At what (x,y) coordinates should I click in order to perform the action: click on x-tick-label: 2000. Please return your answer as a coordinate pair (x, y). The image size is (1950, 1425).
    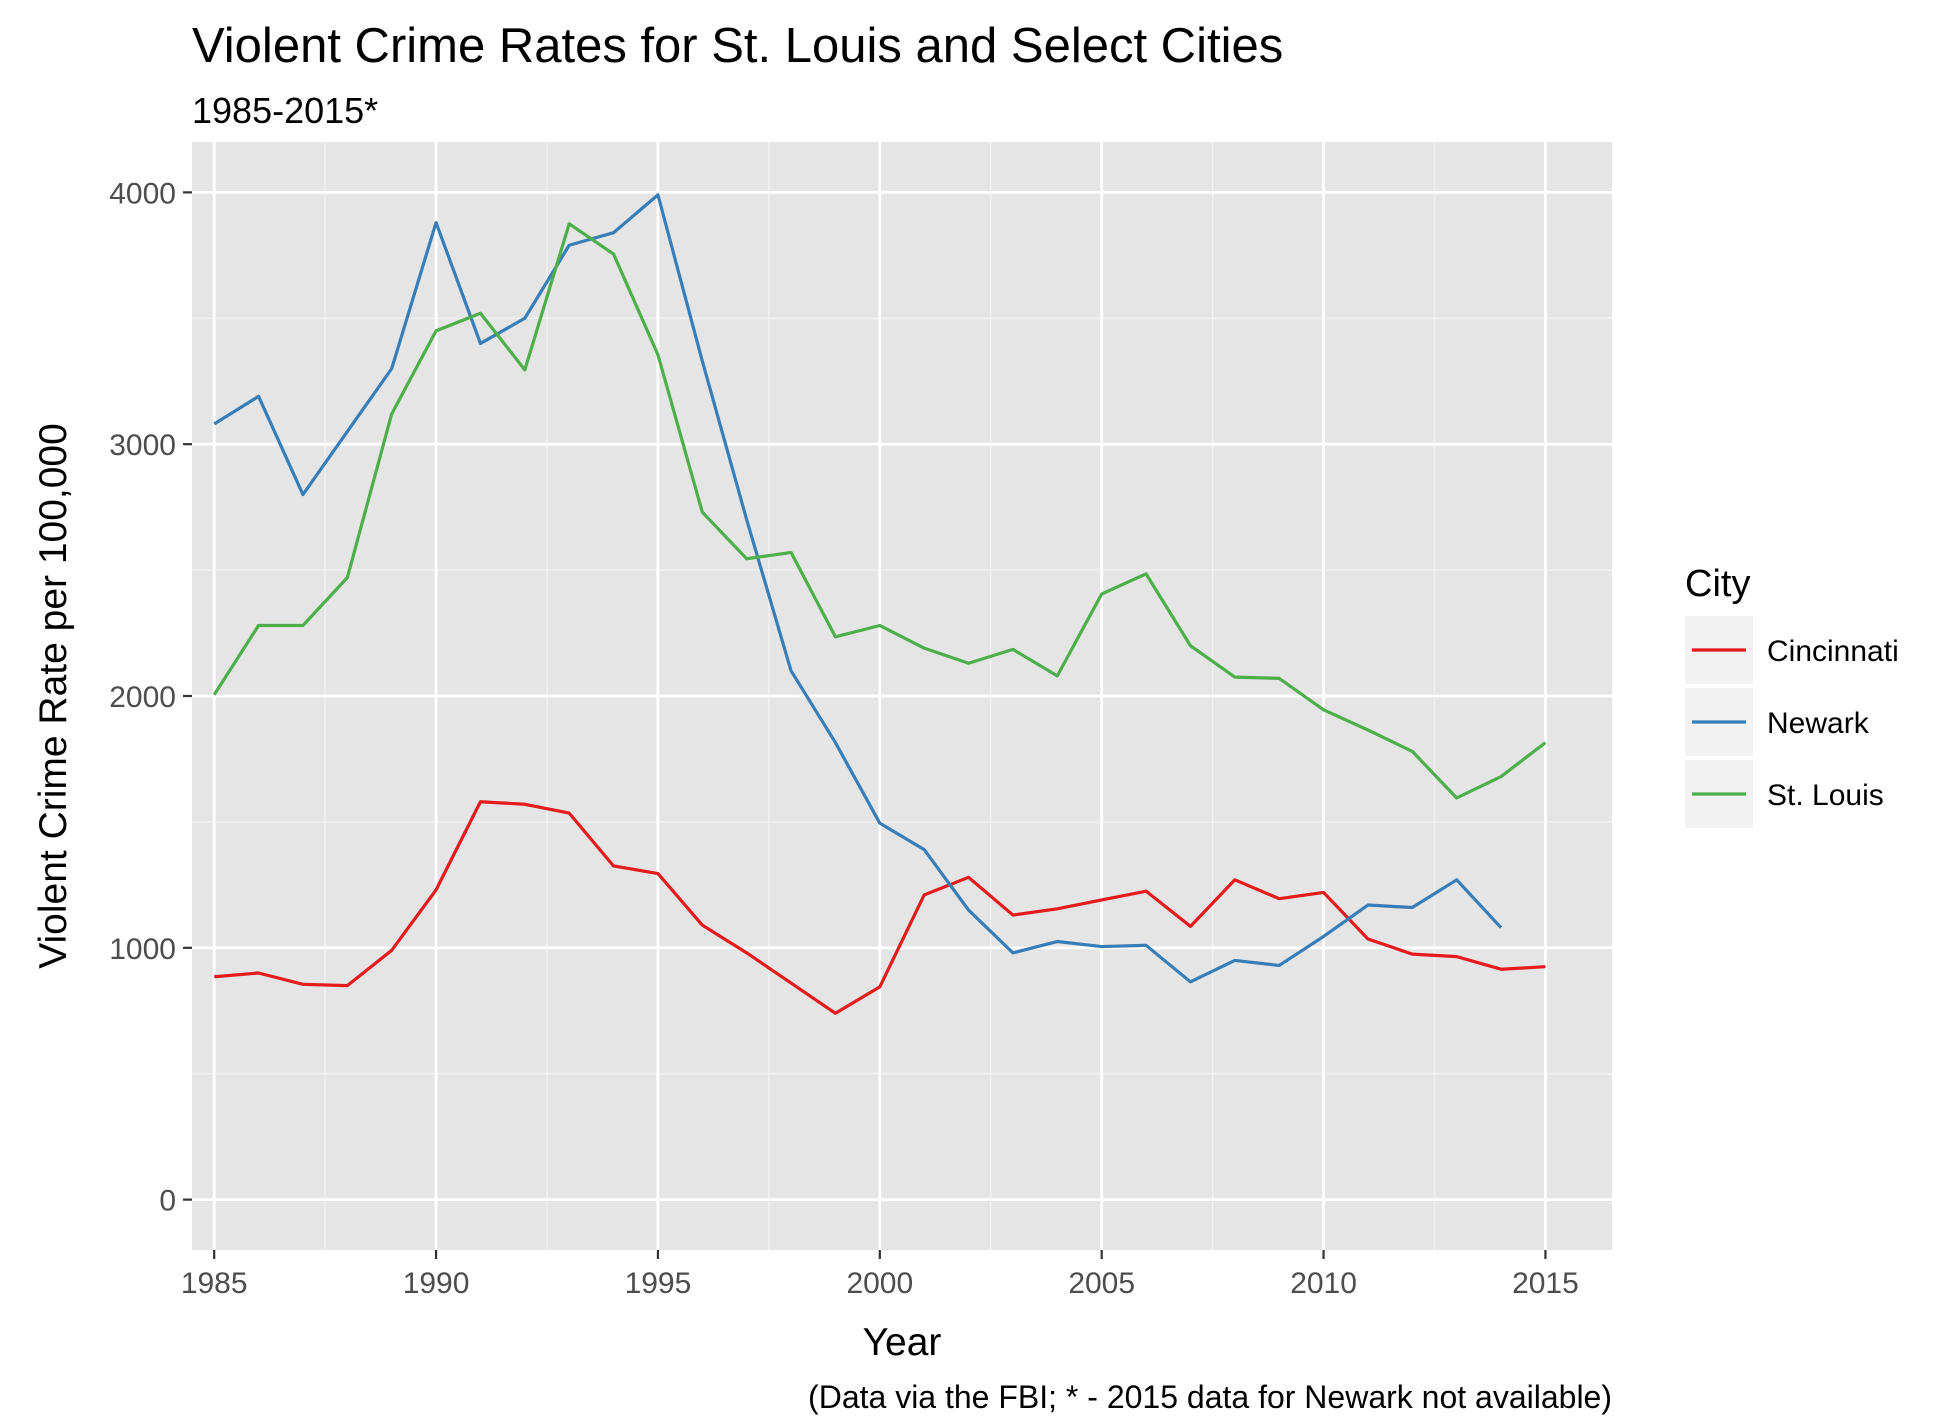
    Looking at the image, I should click on (879, 1283).